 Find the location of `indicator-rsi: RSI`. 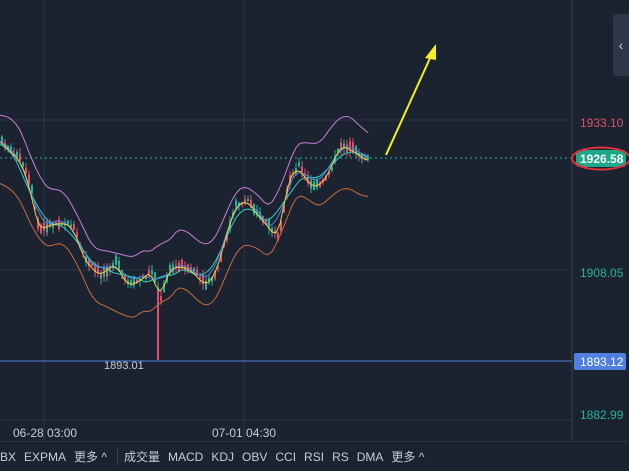

indicator-rsi: RSI is located at coordinates (314, 456).